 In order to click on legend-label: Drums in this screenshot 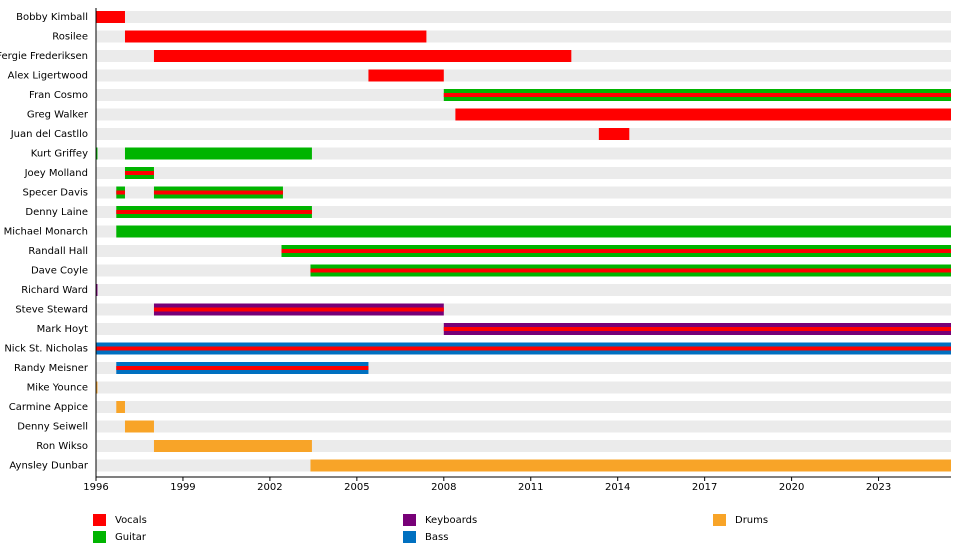, I will do `click(751, 520)`.